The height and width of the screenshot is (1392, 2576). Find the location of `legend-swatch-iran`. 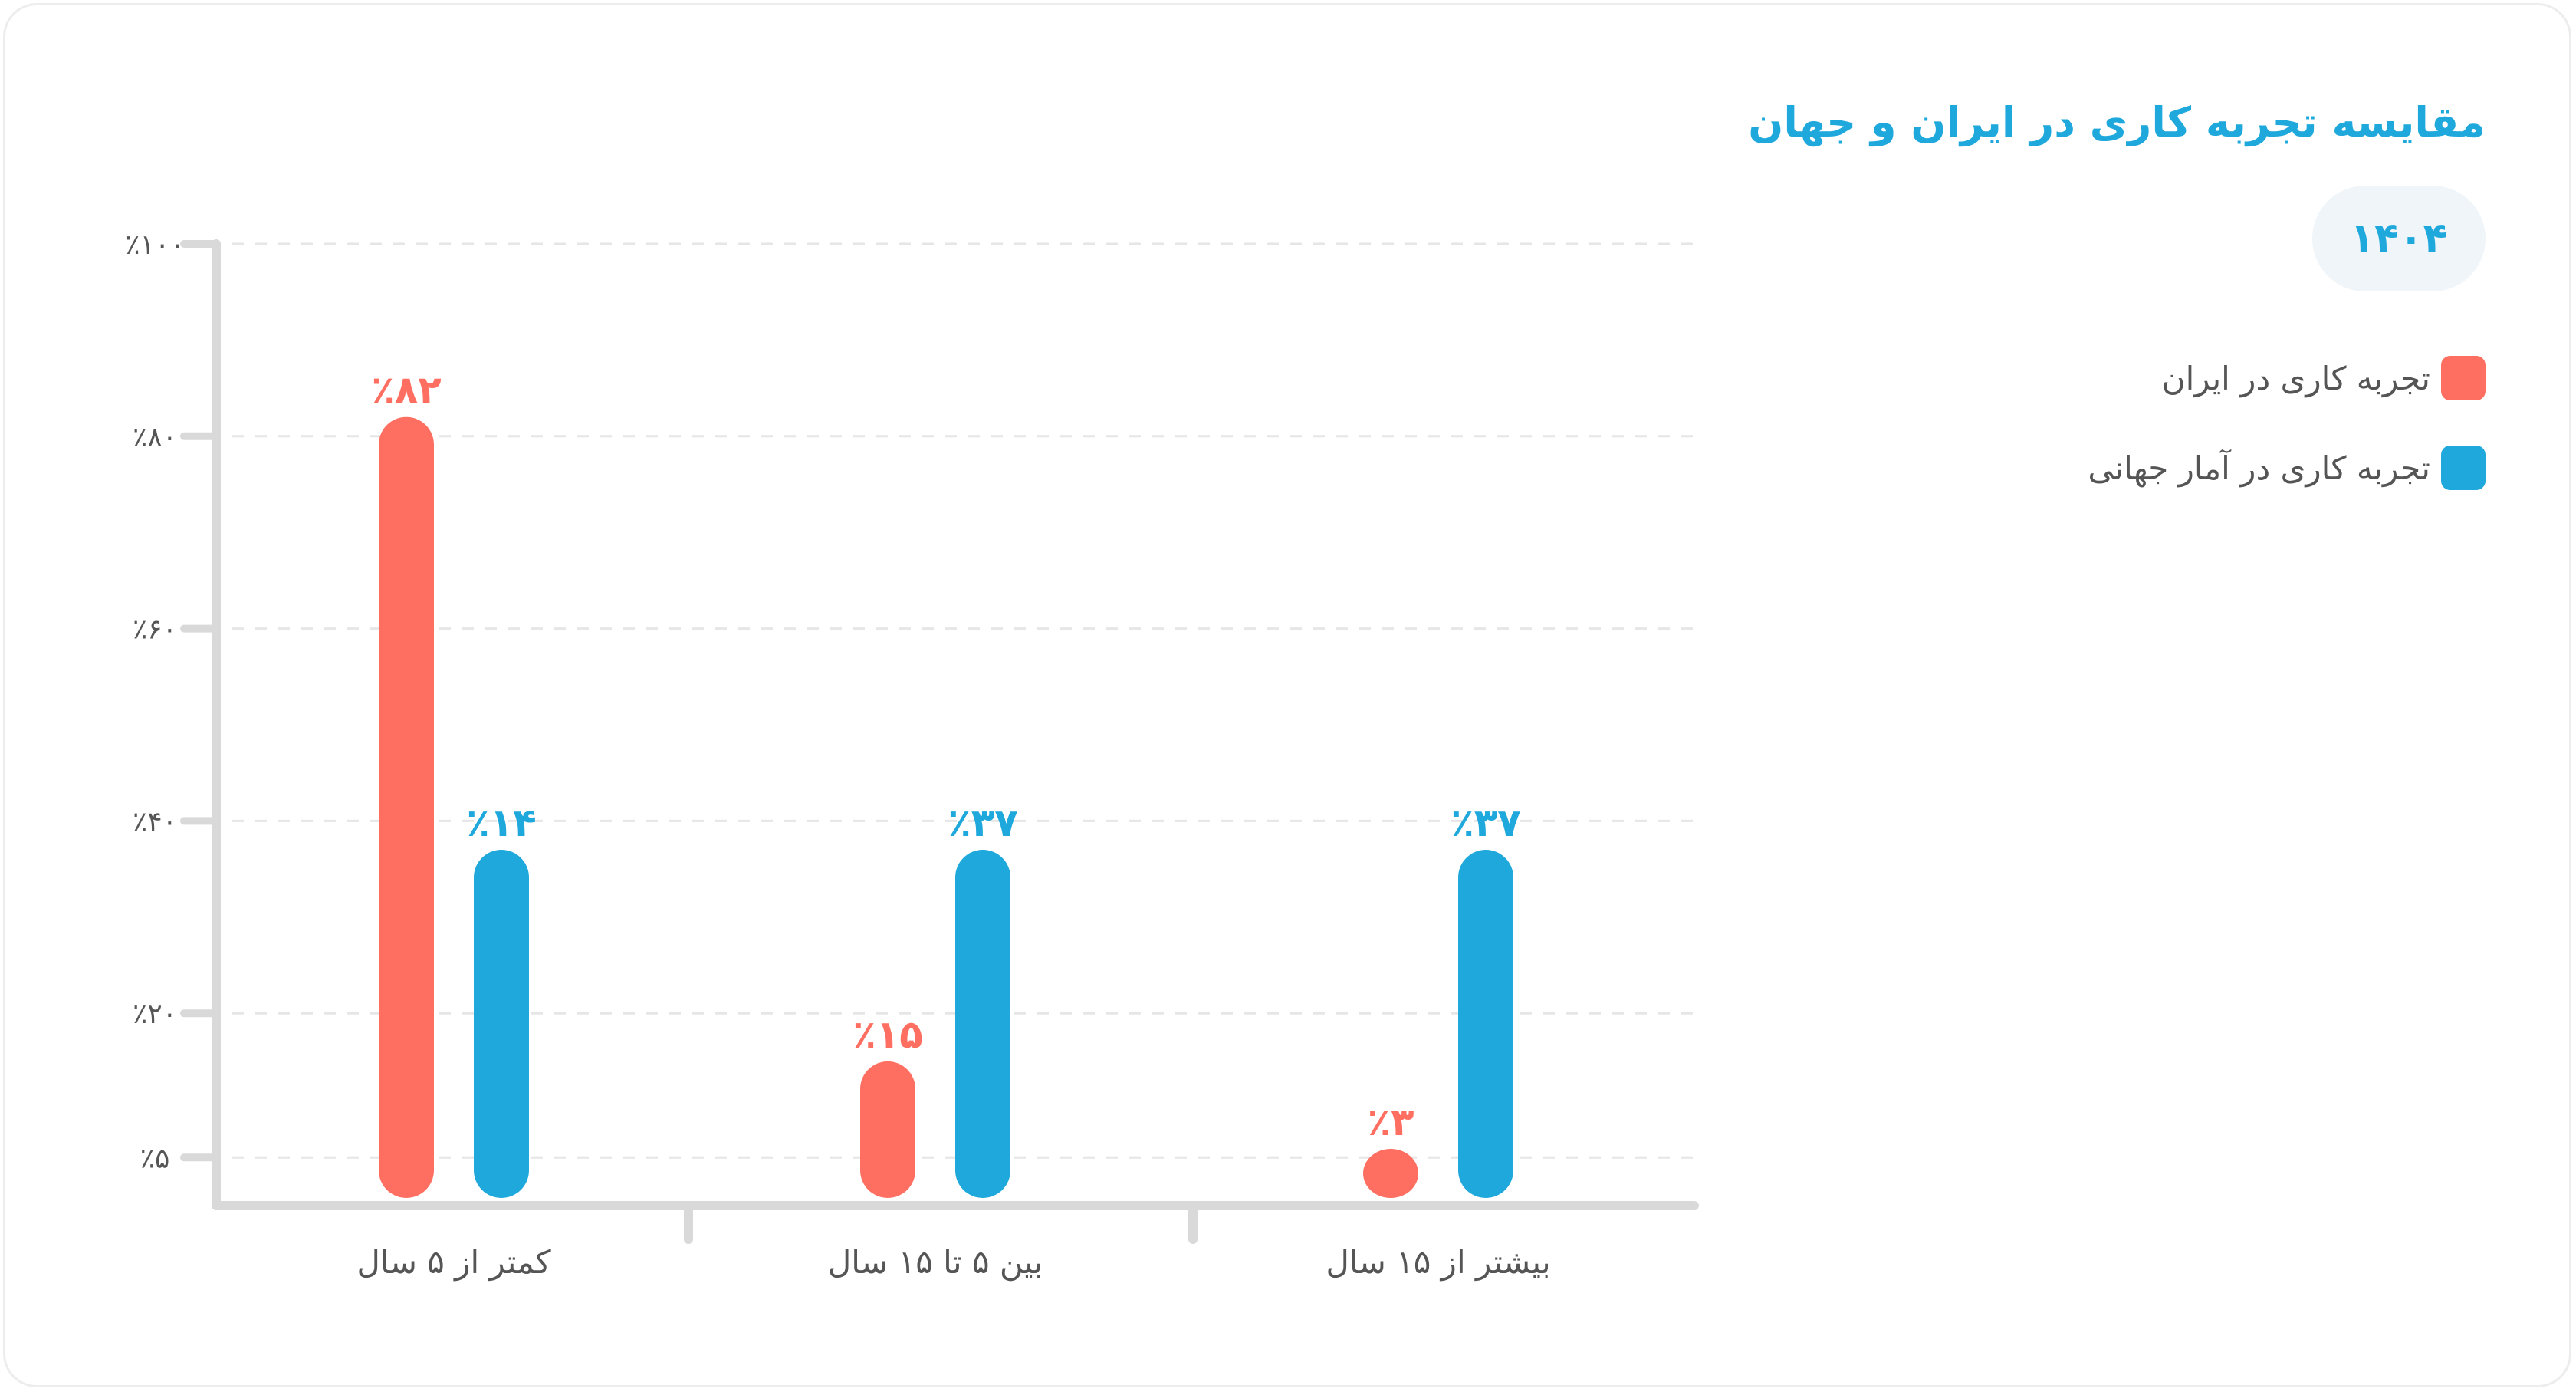

legend-swatch-iran is located at coordinates (2464, 378).